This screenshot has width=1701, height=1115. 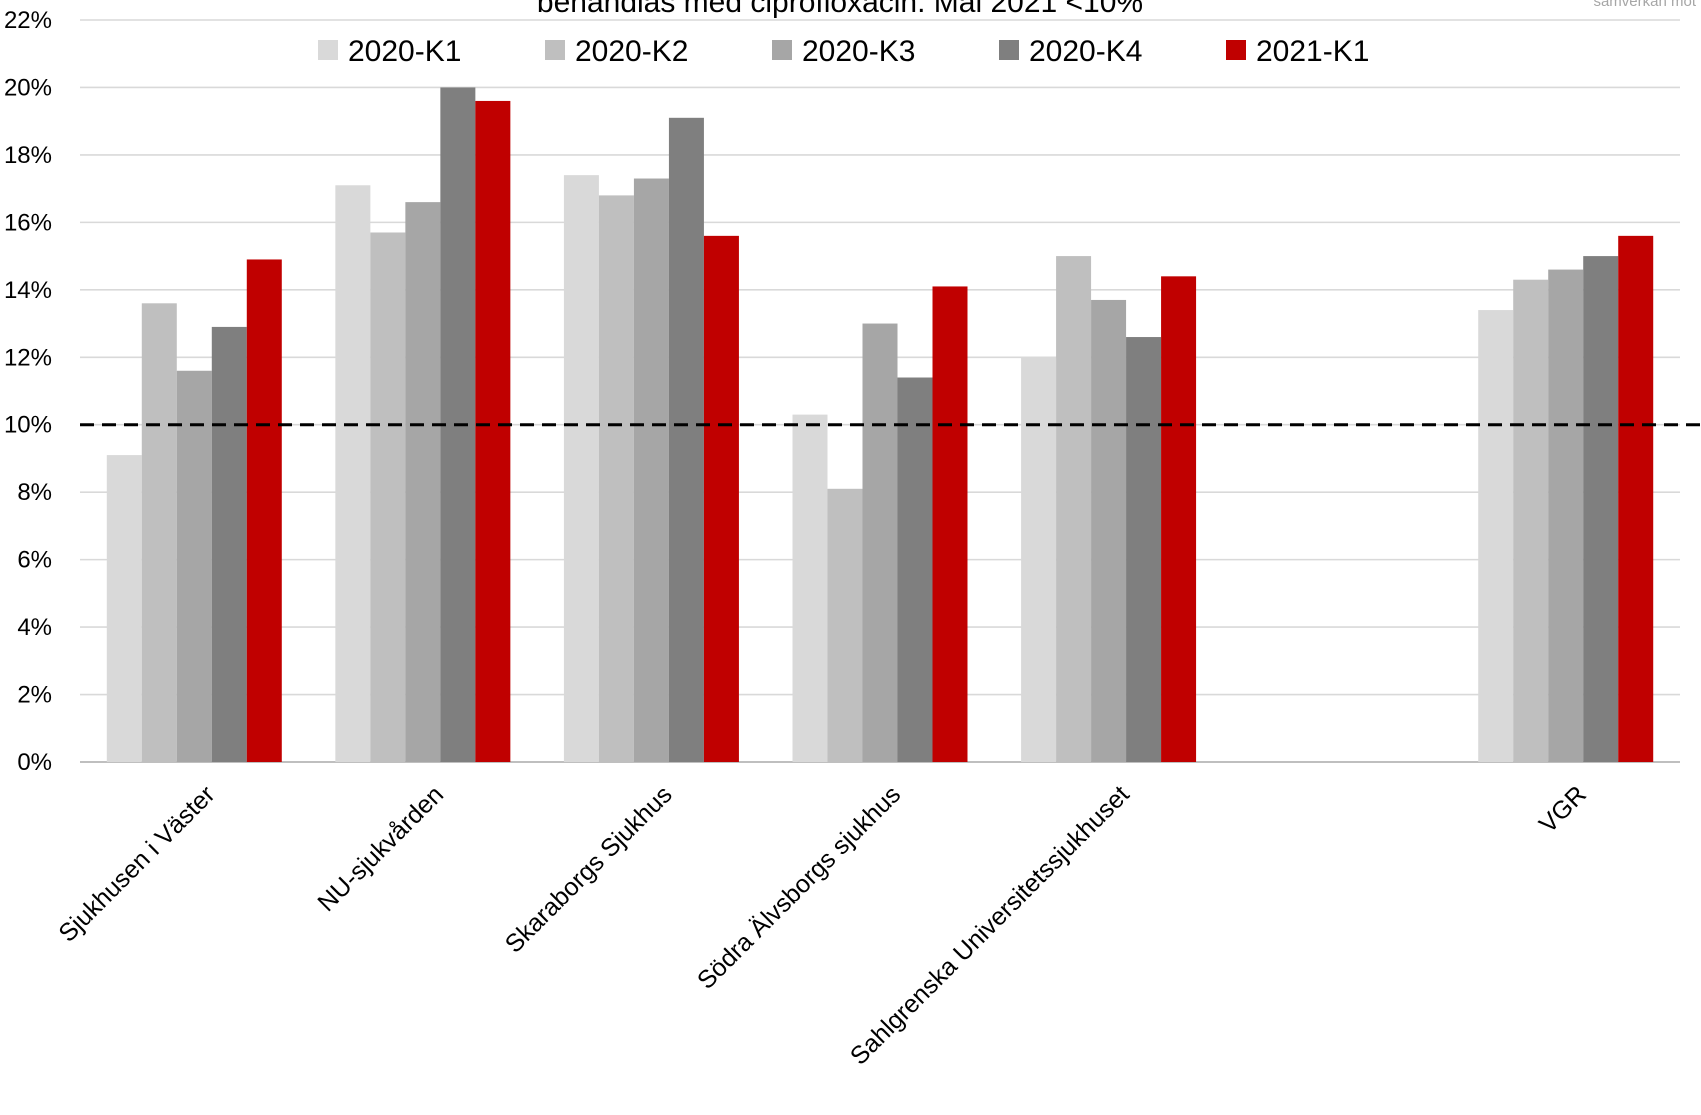 I want to click on category-label: VGR, so click(x=1563, y=809).